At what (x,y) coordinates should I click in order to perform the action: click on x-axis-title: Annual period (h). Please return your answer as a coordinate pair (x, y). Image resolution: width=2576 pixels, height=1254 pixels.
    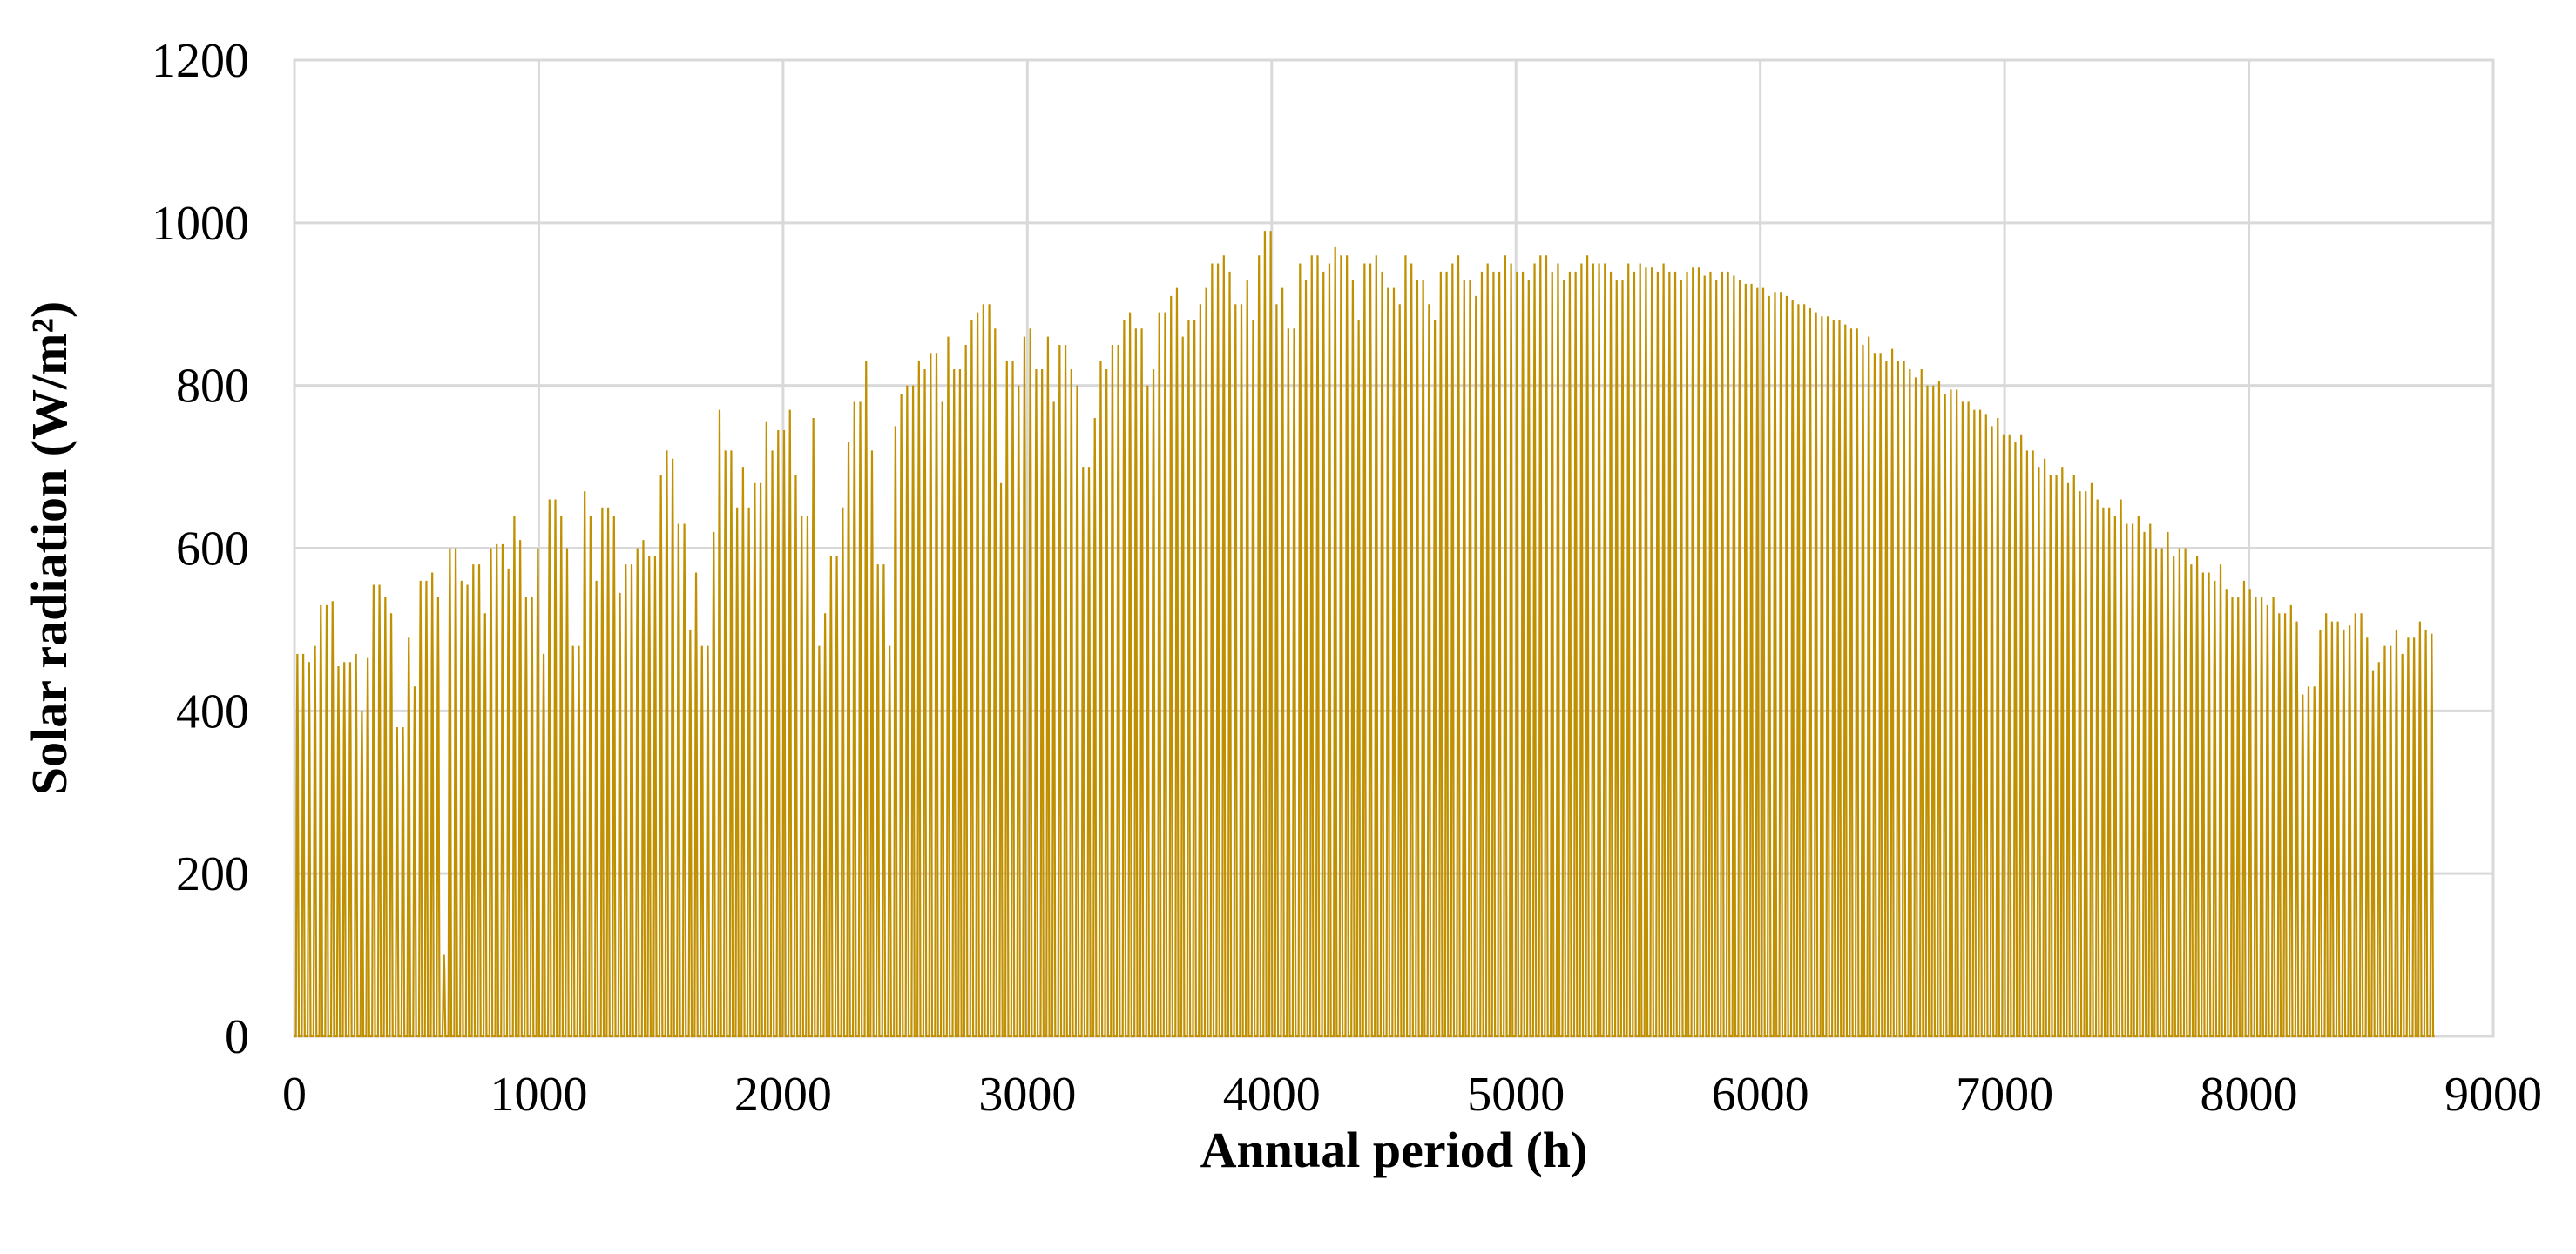
    Looking at the image, I should click on (1394, 1150).